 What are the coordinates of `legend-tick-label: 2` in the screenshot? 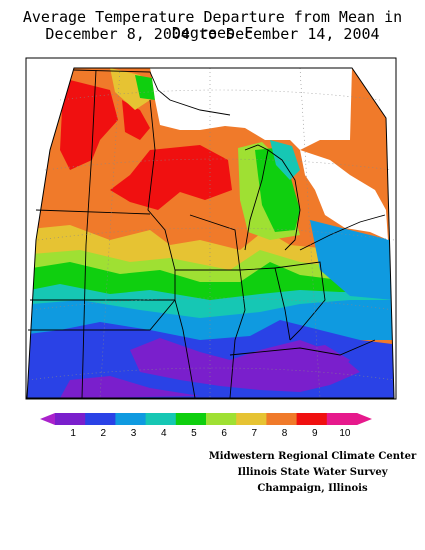 It's located at (104, 433).